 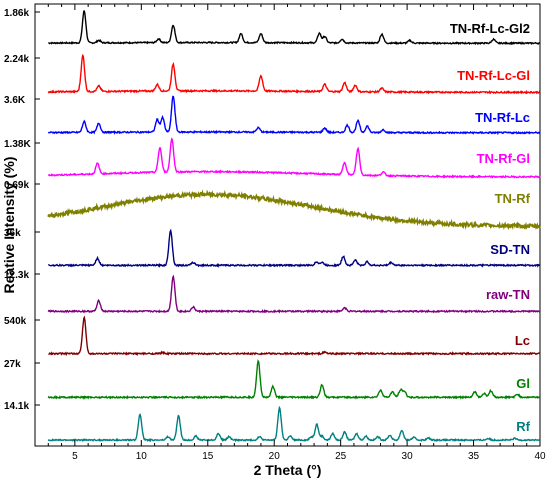 What do you see at coordinates (523, 383) in the screenshot?
I see `series-label: Gl` at bounding box center [523, 383].